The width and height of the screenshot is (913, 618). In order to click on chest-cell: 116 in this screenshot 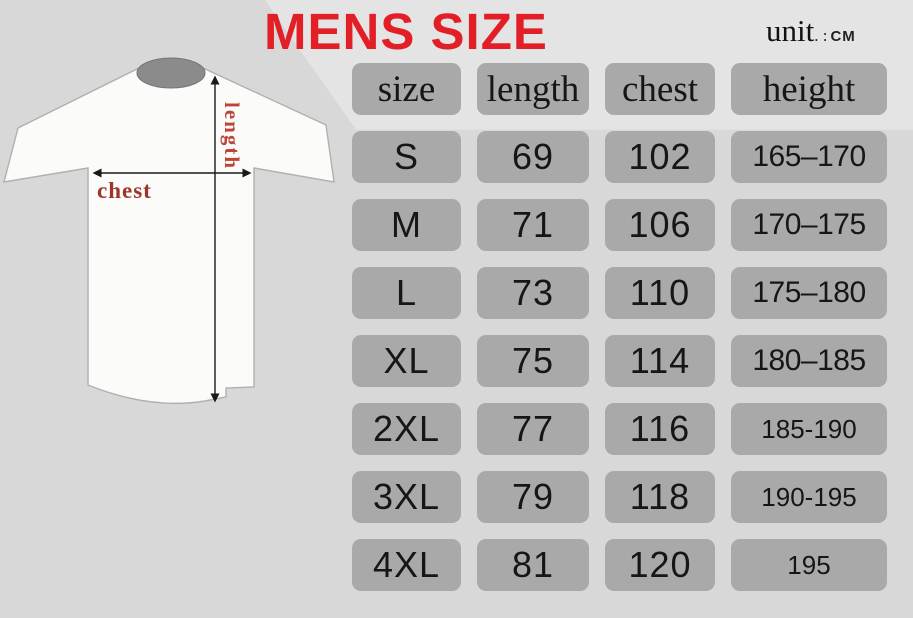, I will do `click(660, 429)`.